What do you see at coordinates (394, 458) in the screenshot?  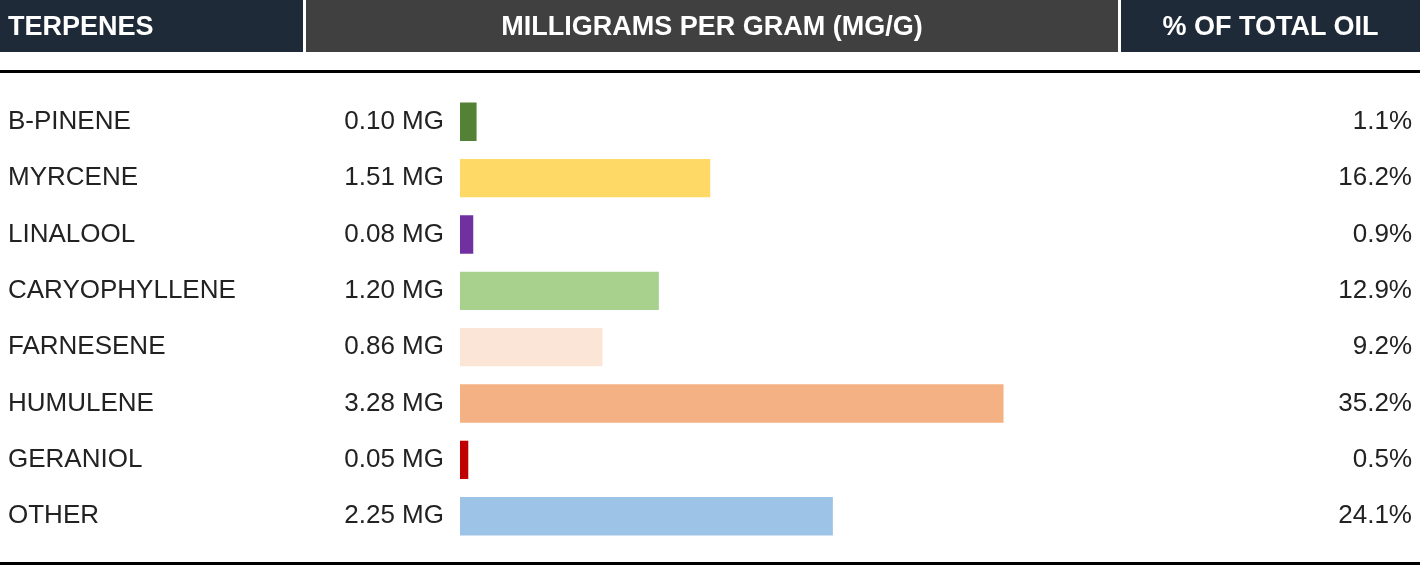 I see `data-label: 0.05 MG` at bounding box center [394, 458].